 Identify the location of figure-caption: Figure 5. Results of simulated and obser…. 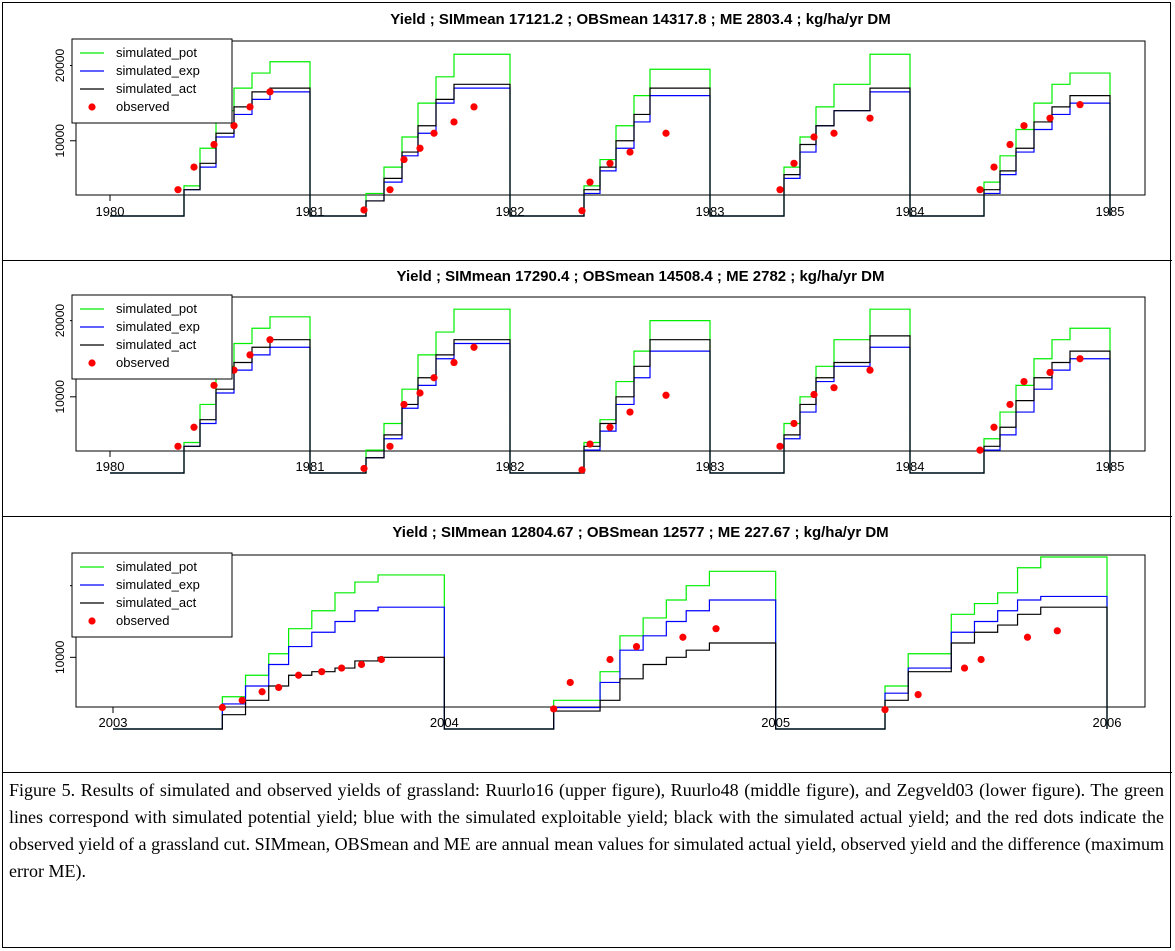
(586, 830).